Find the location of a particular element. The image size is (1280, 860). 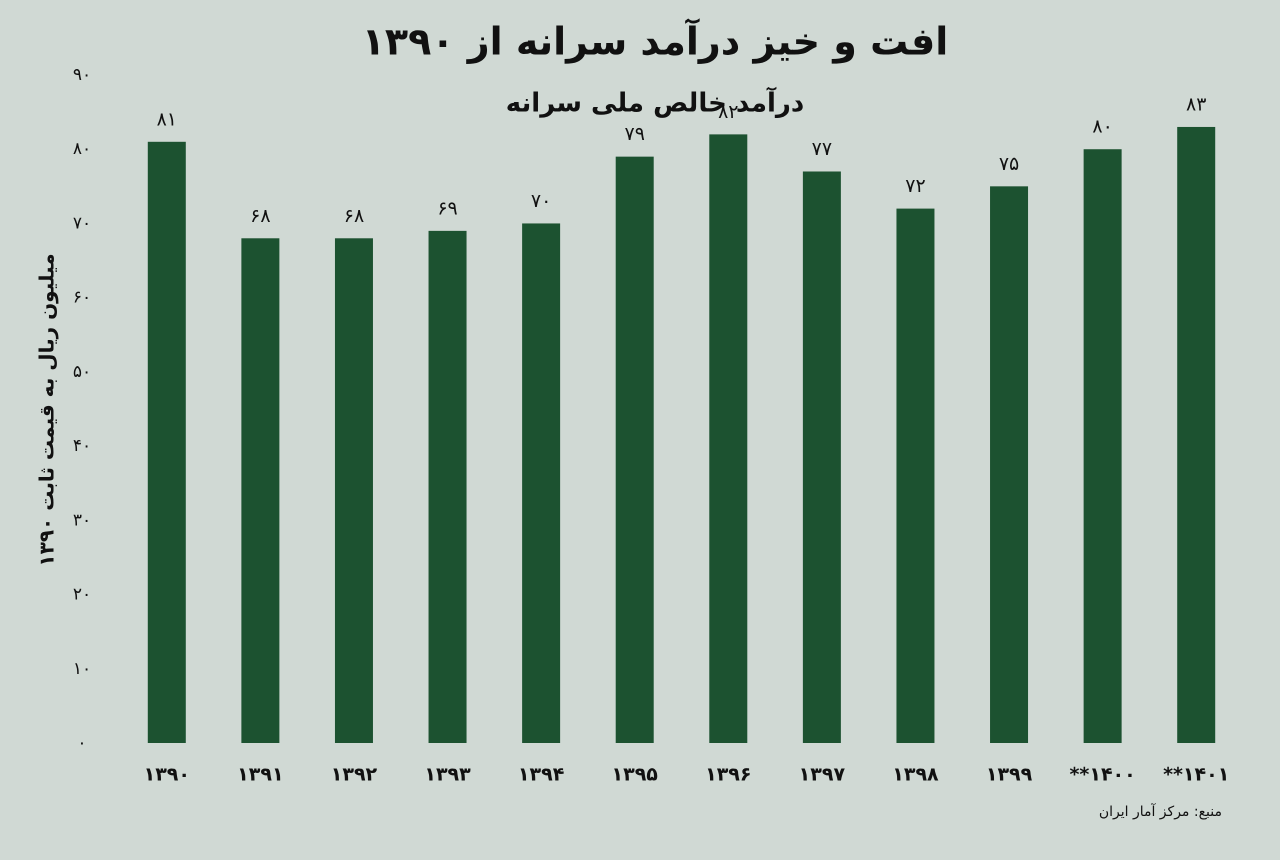

chart-subtitle: درآمد خالص ملی سرانه is located at coordinates (655, 103).